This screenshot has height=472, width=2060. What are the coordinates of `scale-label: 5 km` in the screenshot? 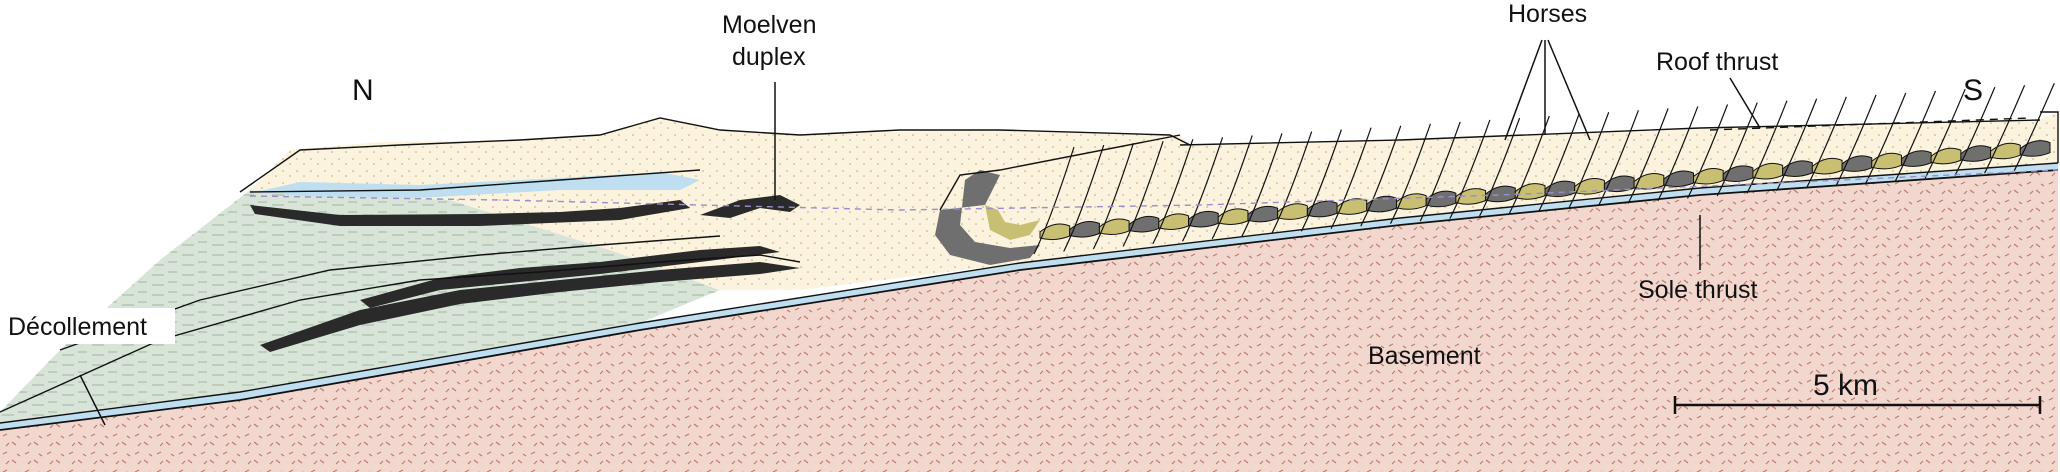 It's located at (1845, 385).